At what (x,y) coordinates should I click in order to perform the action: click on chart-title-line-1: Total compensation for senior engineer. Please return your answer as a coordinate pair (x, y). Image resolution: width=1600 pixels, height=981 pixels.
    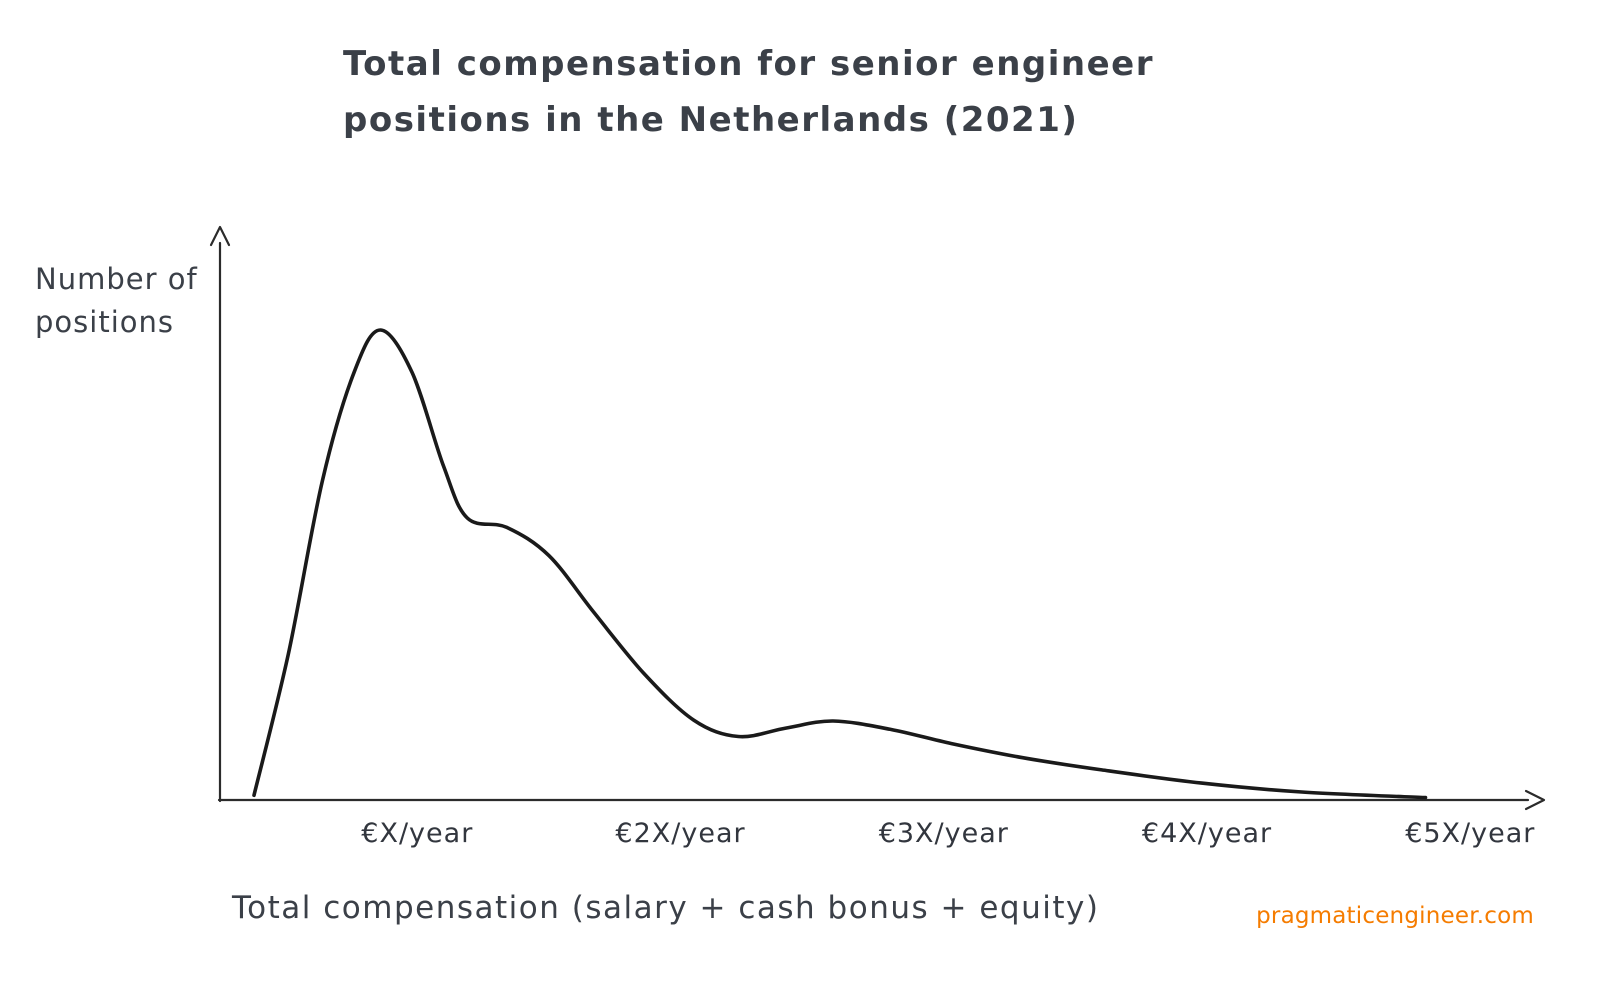
    Looking at the image, I should click on (748, 64).